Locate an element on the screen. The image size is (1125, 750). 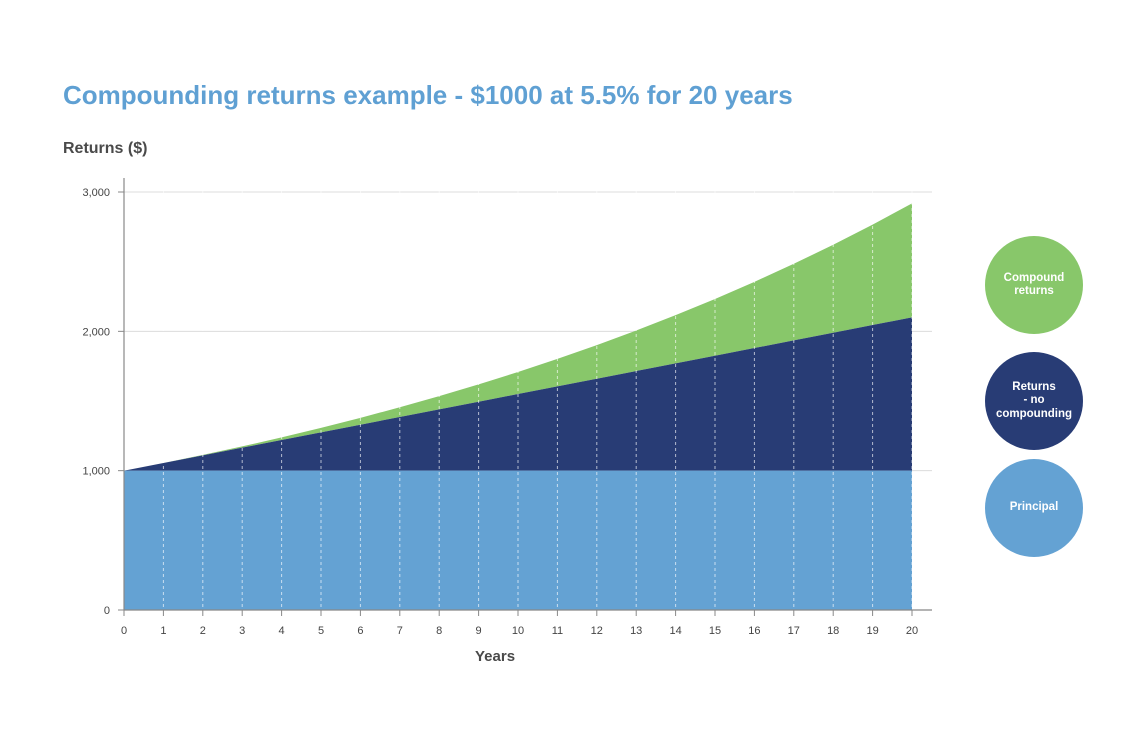
legend-label: Compound returns is located at coordinates (1034, 284).